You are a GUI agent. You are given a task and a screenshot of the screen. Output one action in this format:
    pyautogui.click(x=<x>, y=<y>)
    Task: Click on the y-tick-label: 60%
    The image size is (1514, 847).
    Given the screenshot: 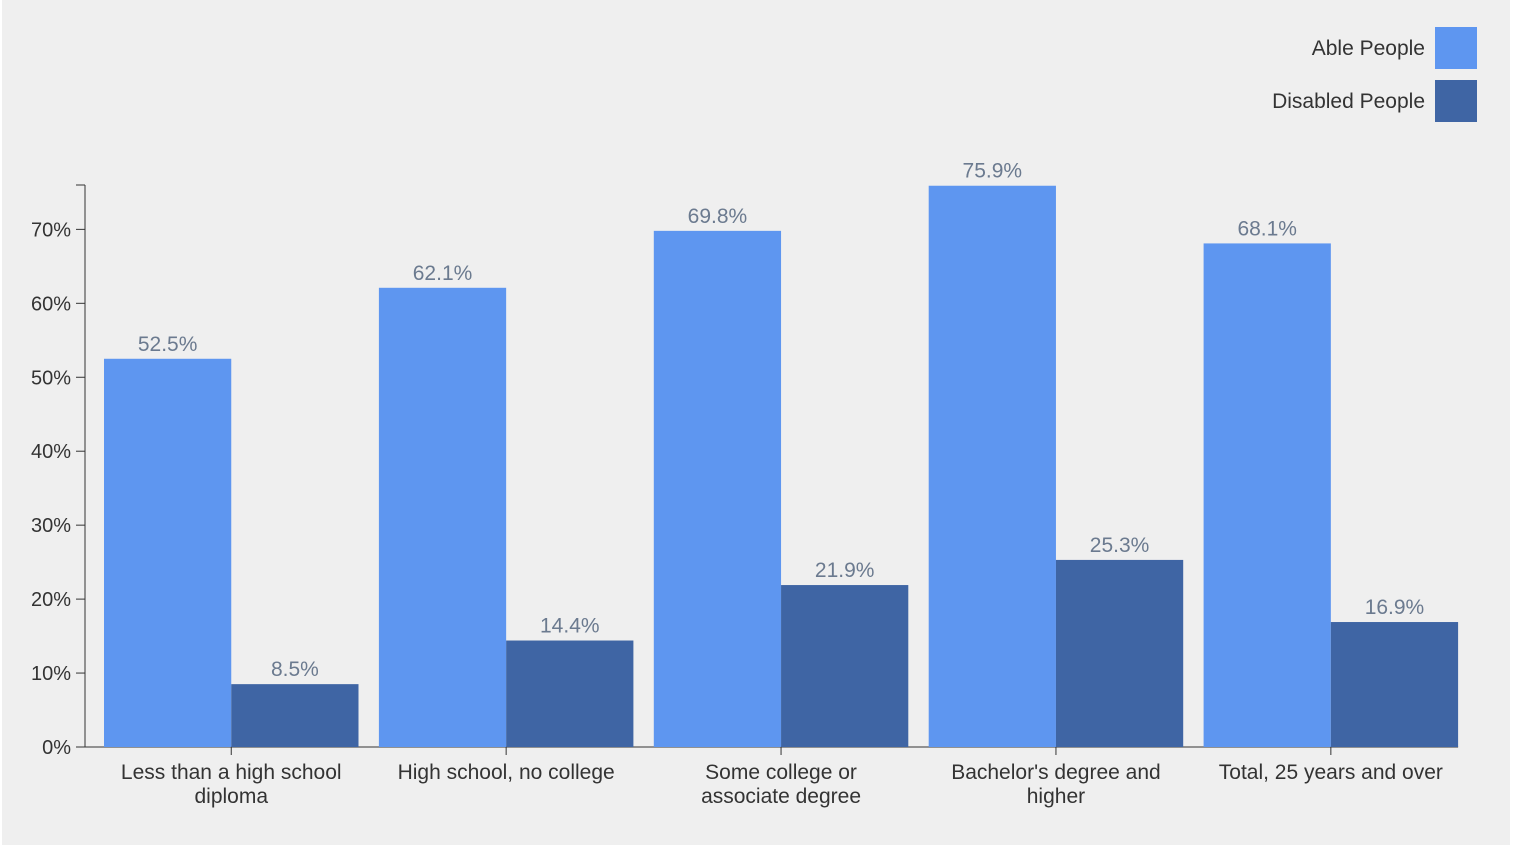 What is the action you would take?
    pyautogui.click(x=51, y=304)
    